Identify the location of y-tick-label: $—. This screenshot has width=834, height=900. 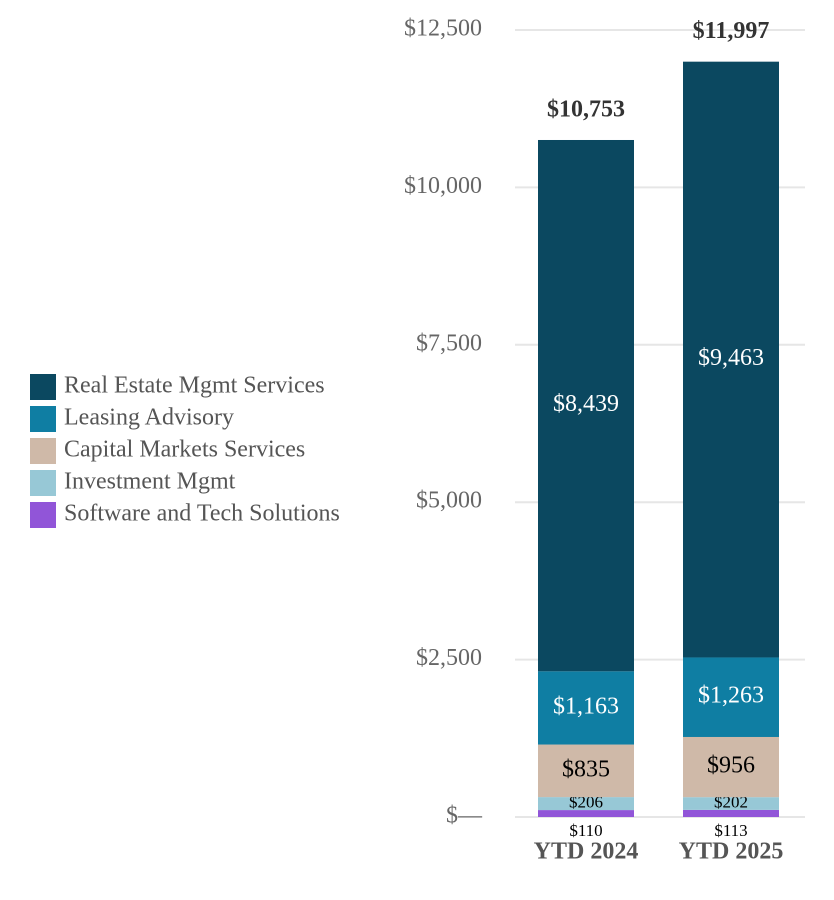
(464, 816).